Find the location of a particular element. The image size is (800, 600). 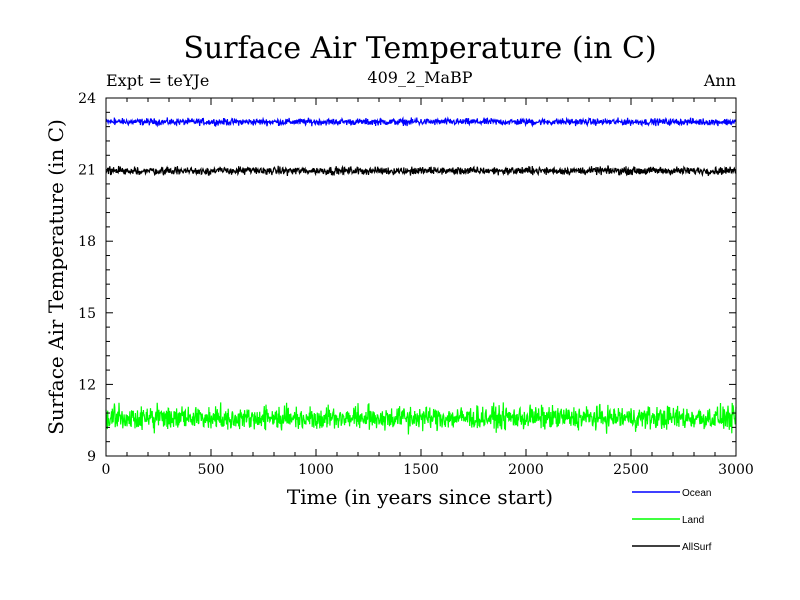

period-label: 409_2_MaBP is located at coordinates (419, 77).